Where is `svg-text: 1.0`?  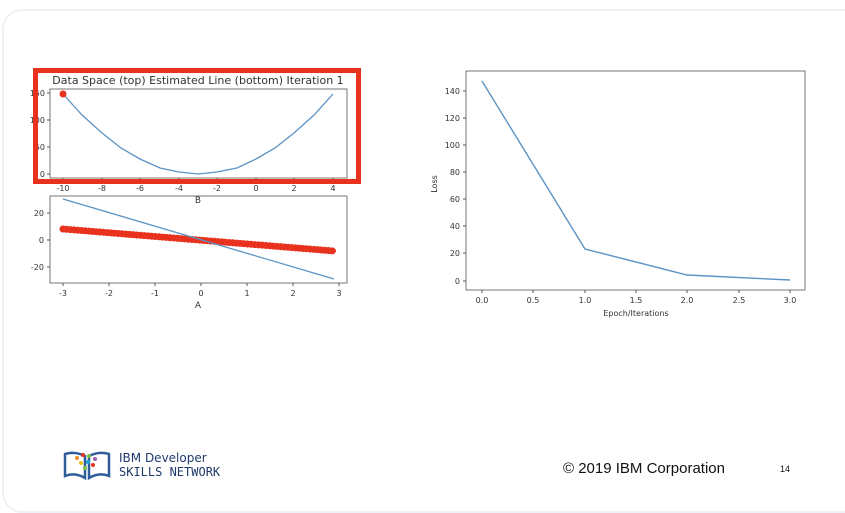
svg-text: 1.0 is located at coordinates (585, 300).